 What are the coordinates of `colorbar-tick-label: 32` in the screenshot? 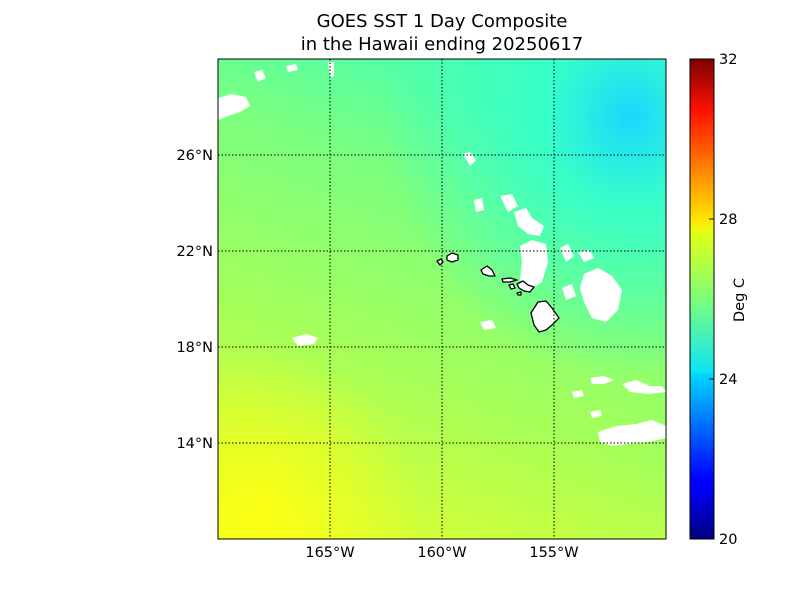 It's located at (728, 60).